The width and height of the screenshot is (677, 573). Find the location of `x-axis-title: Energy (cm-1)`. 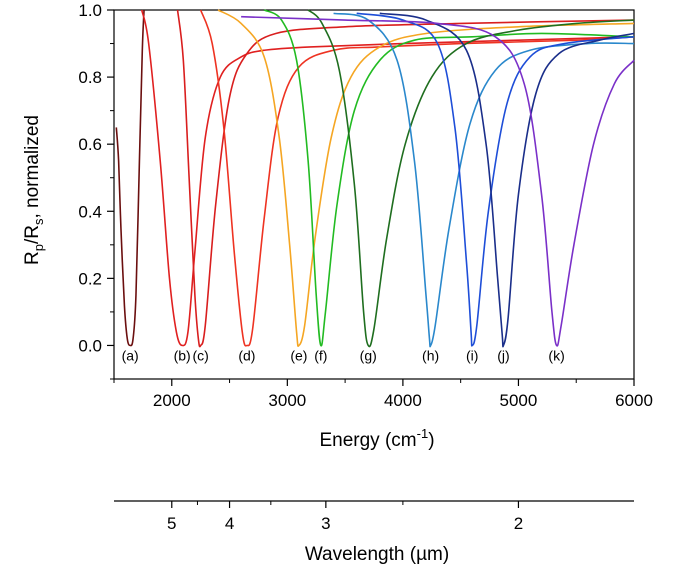

x-axis-title: Energy (cm-1) is located at coordinates (376, 438).